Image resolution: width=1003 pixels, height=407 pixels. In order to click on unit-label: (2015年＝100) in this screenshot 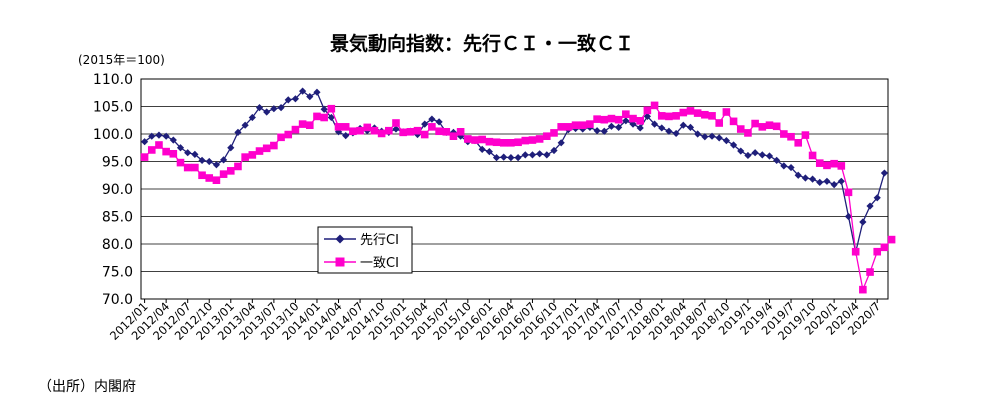, I will do `click(121, 60)`.